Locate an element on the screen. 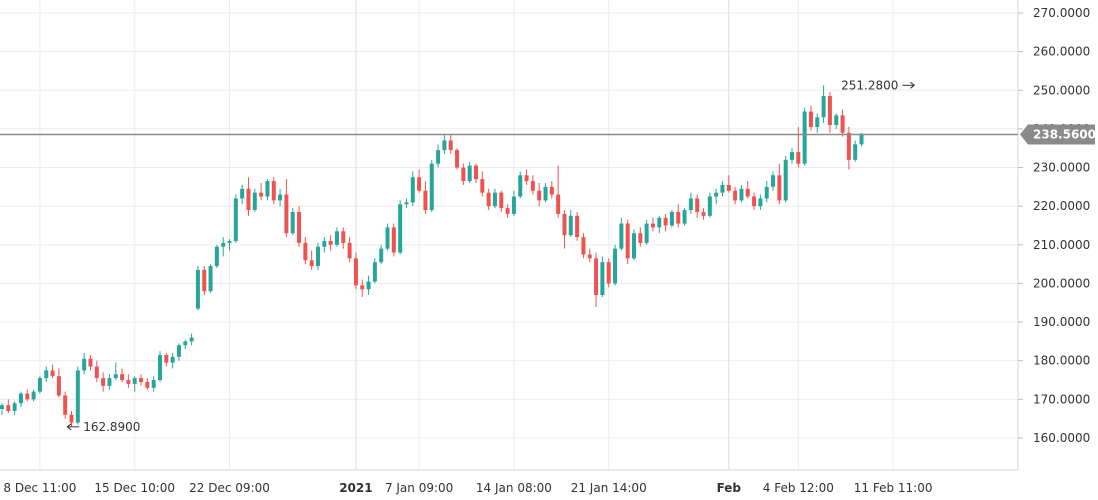  x-tick-label: 4 Feb 12:00 is located at coordinates (798, 488).